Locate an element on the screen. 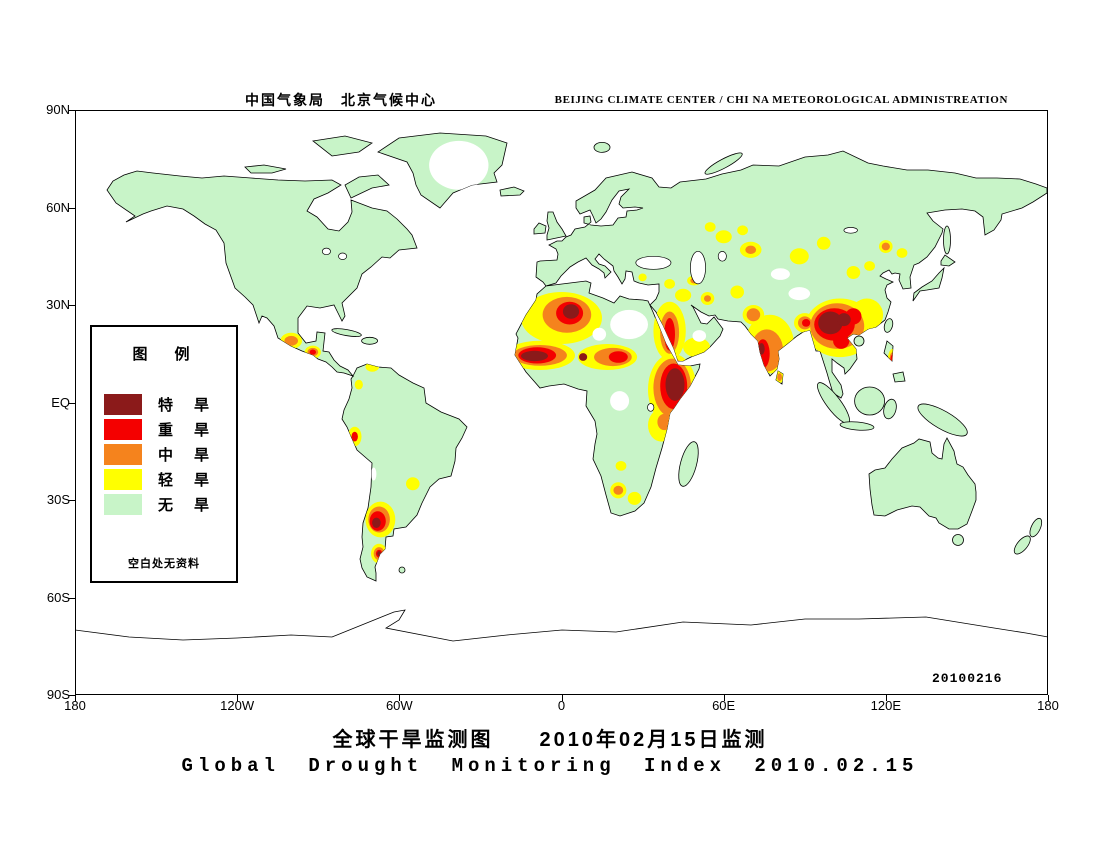  lon-label-120W: 120W is located at coordinates (237, 705).